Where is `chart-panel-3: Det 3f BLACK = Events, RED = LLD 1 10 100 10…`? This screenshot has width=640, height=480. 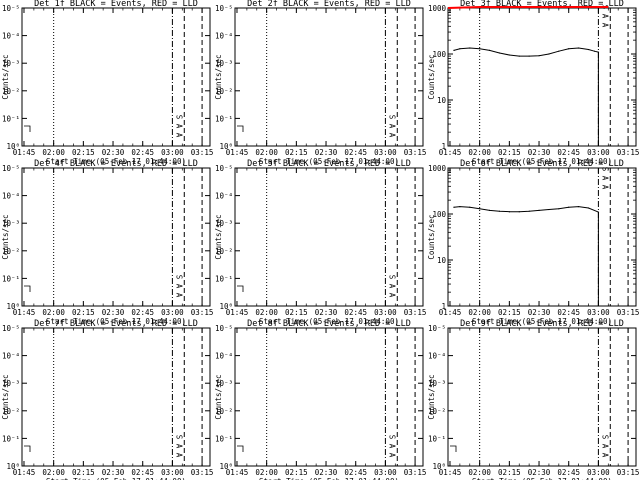 chart-panel-3: Det 3f BLACK = Events, RED = LLD 1 10 100 10… is located at coordinates (533, 83).